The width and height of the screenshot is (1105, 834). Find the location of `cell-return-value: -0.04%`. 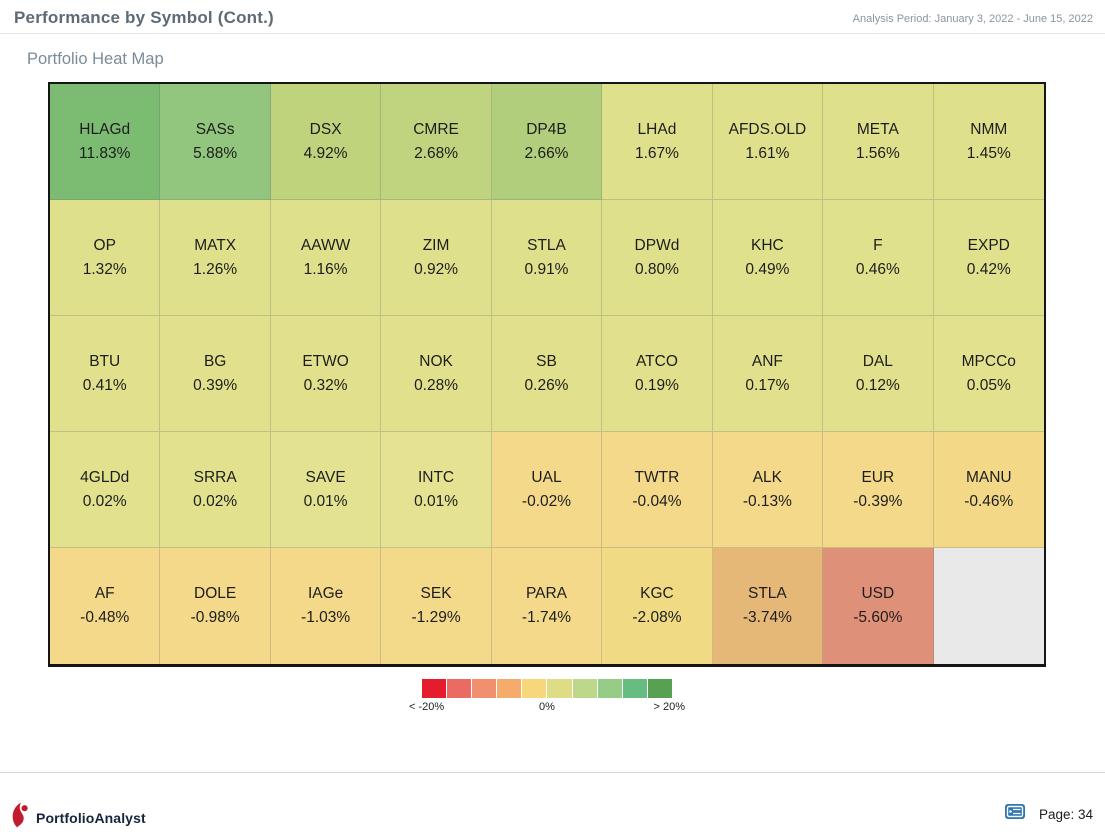

cell-return-value: -0.04% is located at coordinates (657, 501).